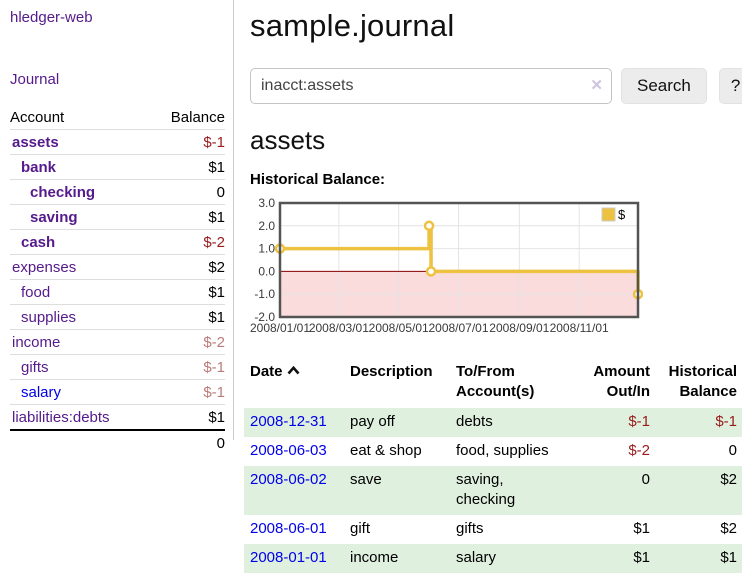  Describe the element at coordinates (187, 267) in the screenshot. I see `account-balance: $2` at that location.